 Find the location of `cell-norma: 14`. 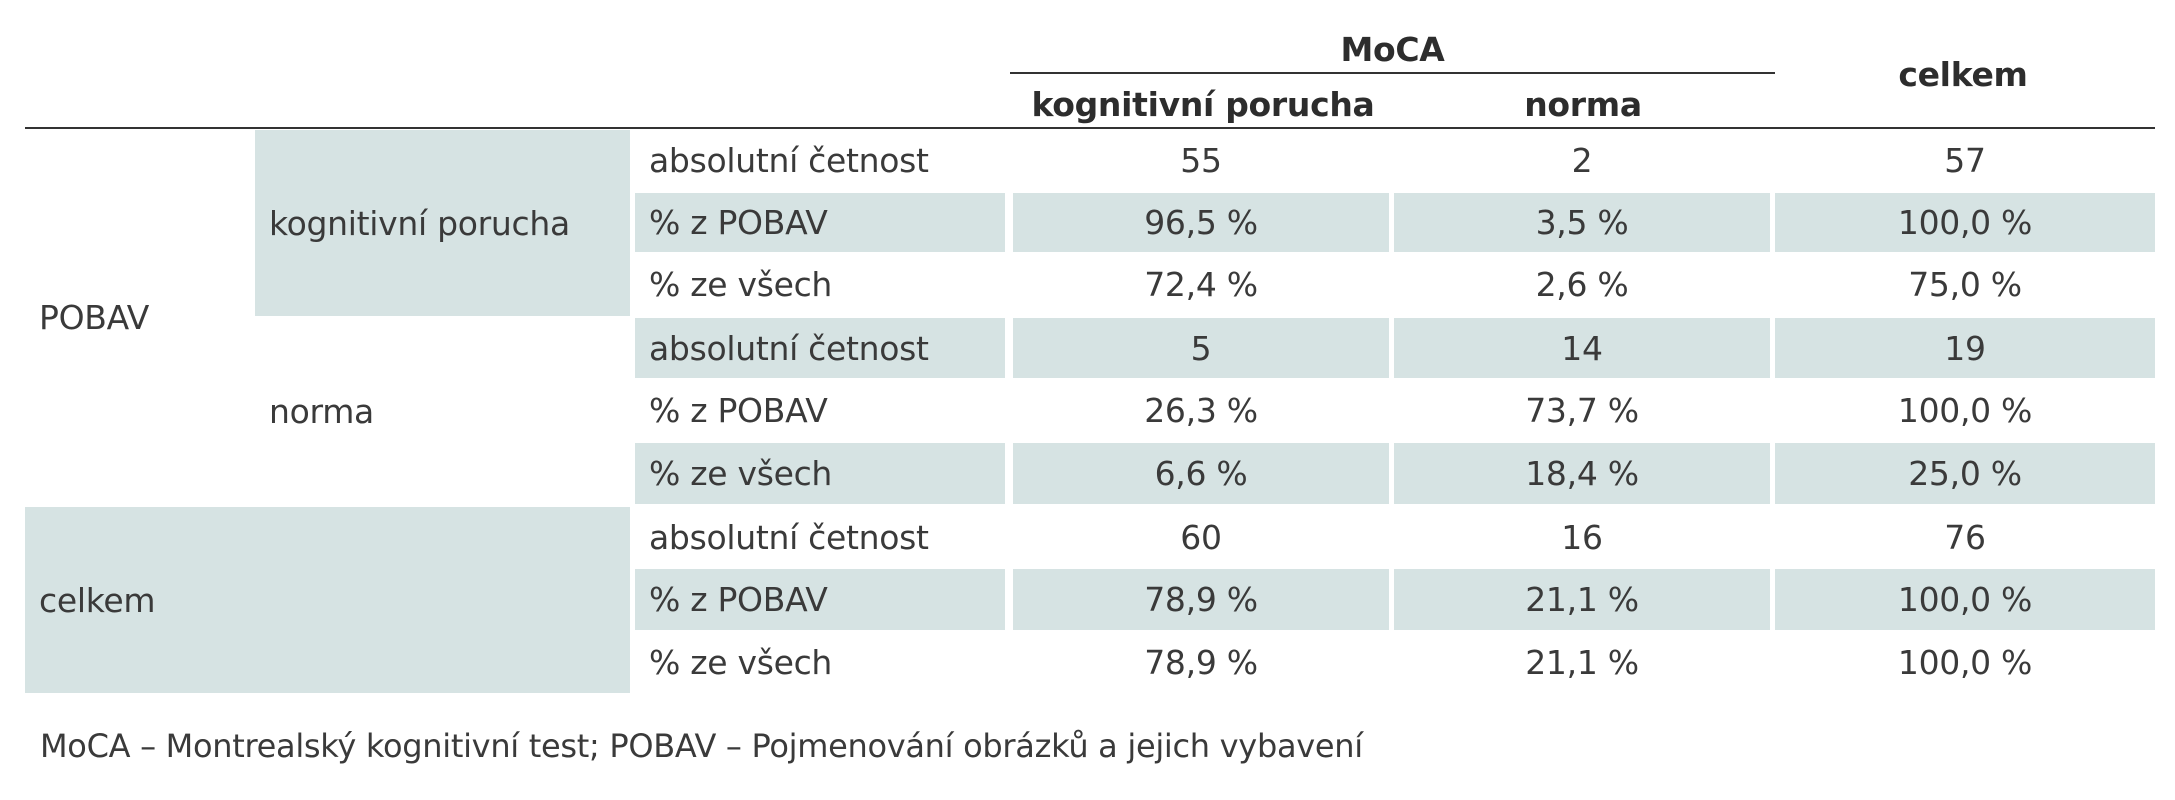

cell-norma: 14 is located at coordinates (1582, 348).